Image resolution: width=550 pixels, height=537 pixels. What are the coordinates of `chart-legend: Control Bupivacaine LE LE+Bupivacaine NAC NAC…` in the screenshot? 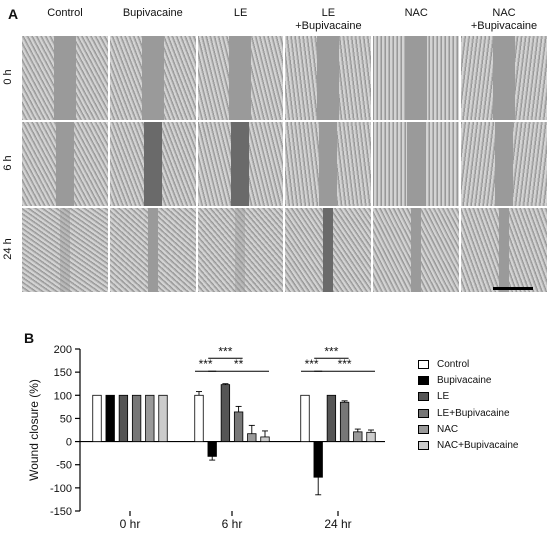 It's located at (468, 405).